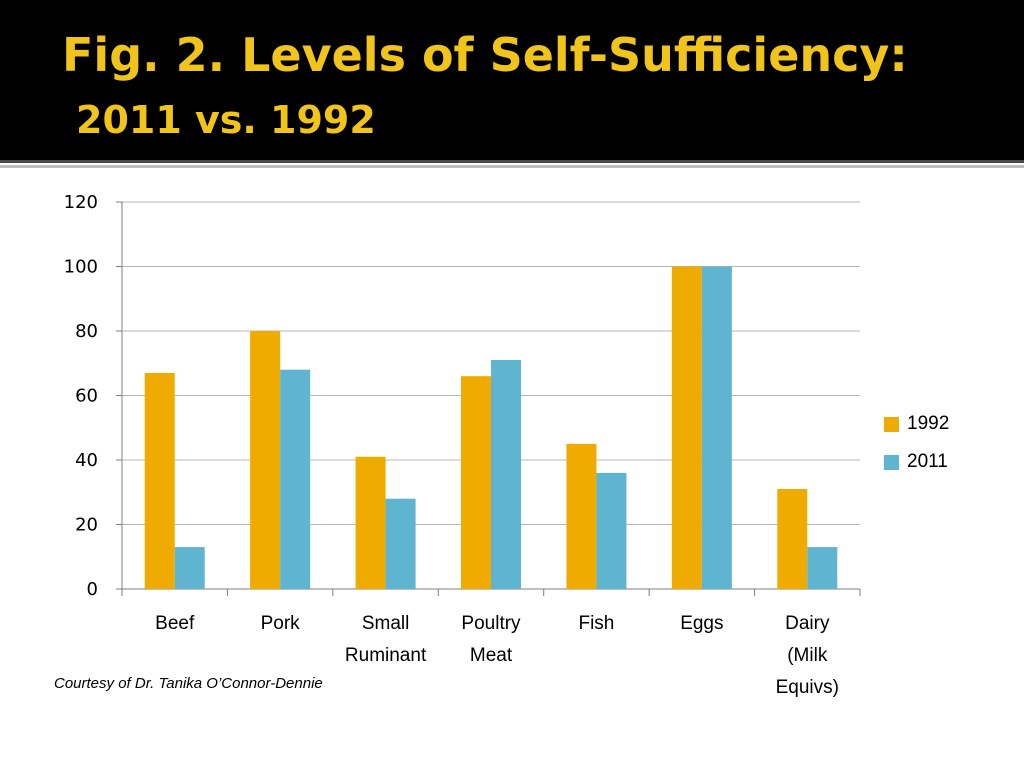 The image size is (1024, 768). Describe the element at coordinates (81, 267) in the screenshot. I see `y-tick-label: 100` at that location.